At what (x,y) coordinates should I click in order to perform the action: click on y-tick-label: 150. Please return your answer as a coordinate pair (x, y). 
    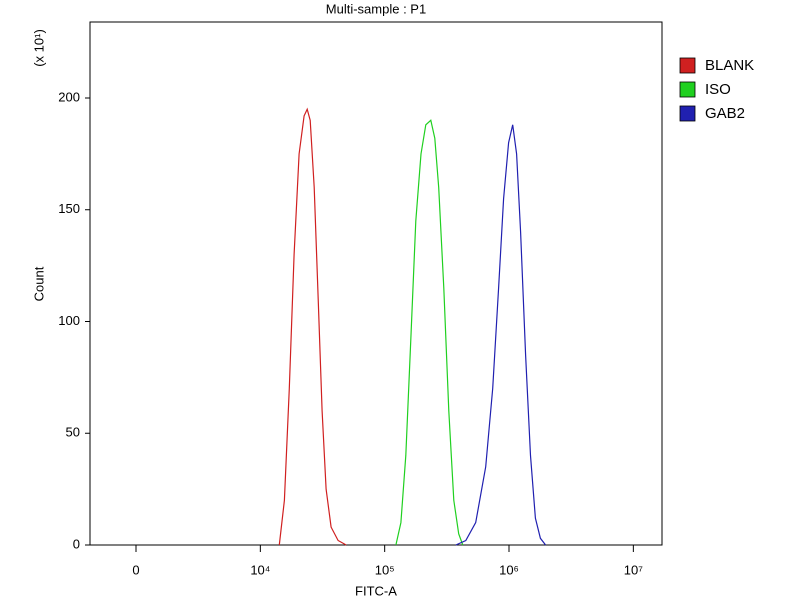
    Looking at the image, I should click on (69, 208).